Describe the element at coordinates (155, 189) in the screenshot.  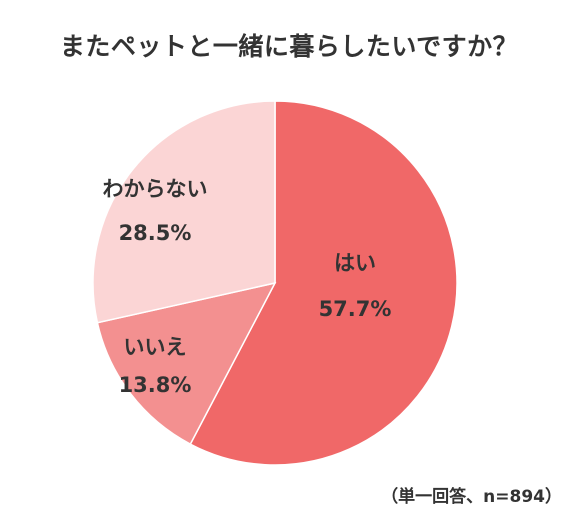
I see `slice-label-unknown: わからない` at that location.